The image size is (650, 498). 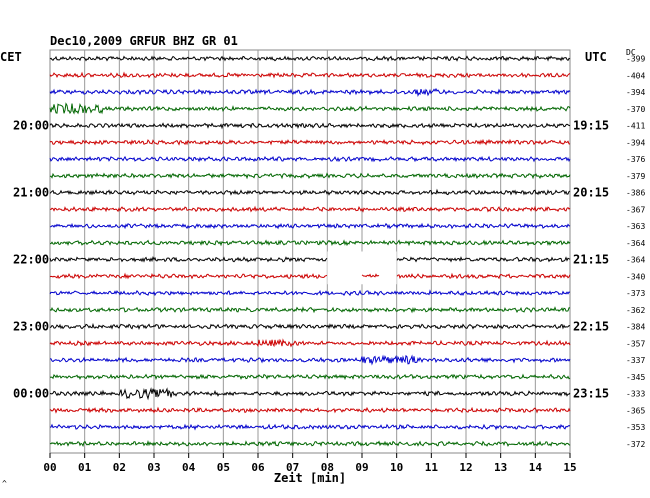 What do you see at coordinates (591, 193) in the screenshot?
I see `right-time-label: 20:15` at bounding box center [591, 193].